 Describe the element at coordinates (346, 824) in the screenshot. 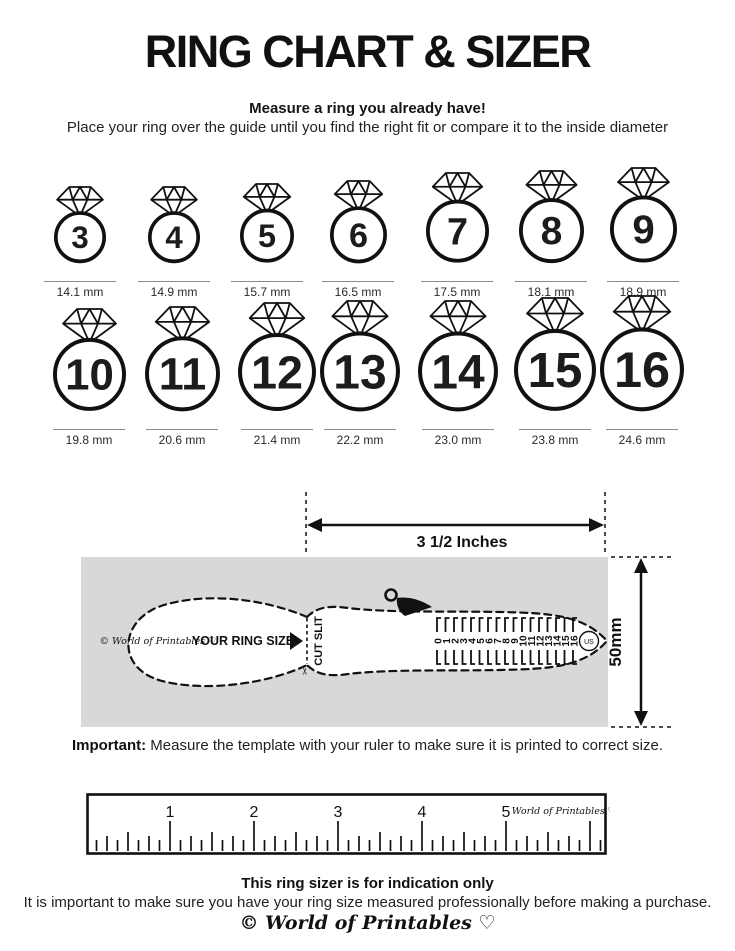

I see `ruler-frame` at that location.